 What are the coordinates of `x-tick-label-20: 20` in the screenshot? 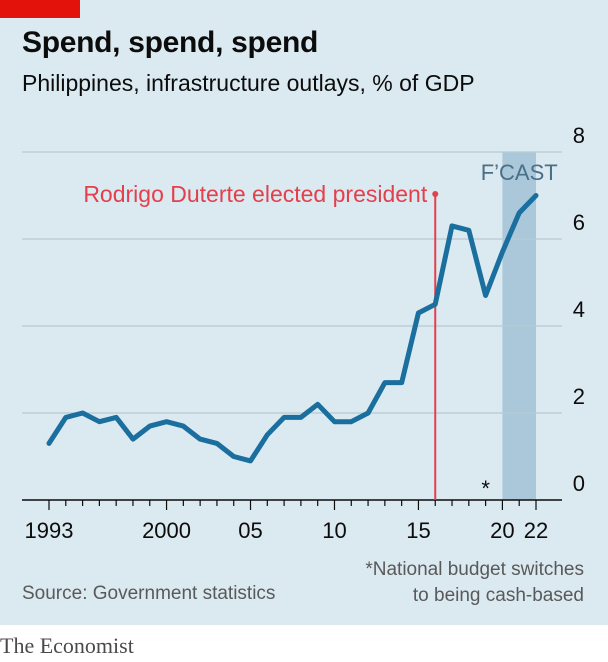 It's located at (502, 530).